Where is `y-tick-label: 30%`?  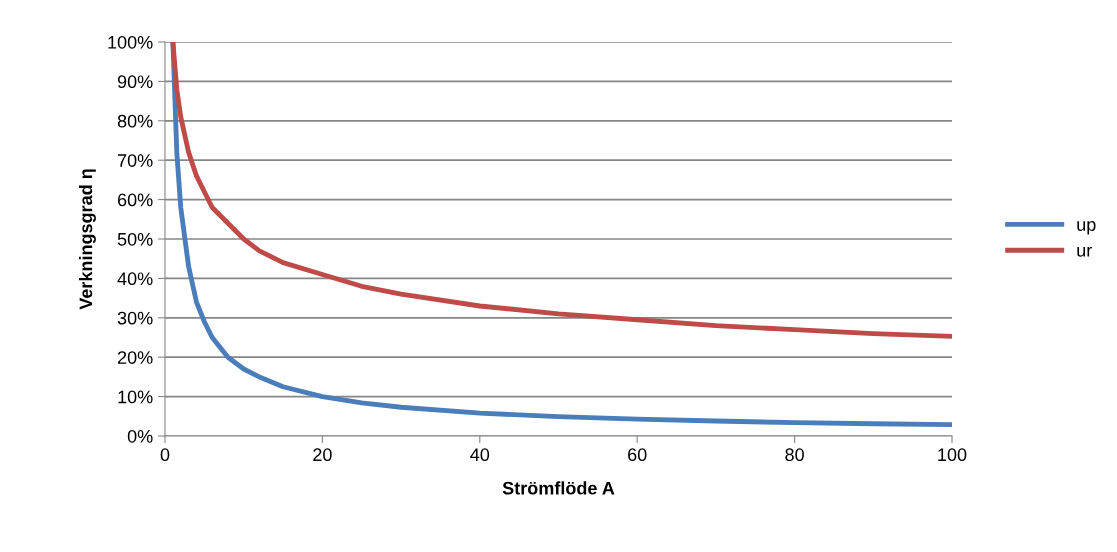 y-tick-label: 30% is located at coordinates (135, 318).